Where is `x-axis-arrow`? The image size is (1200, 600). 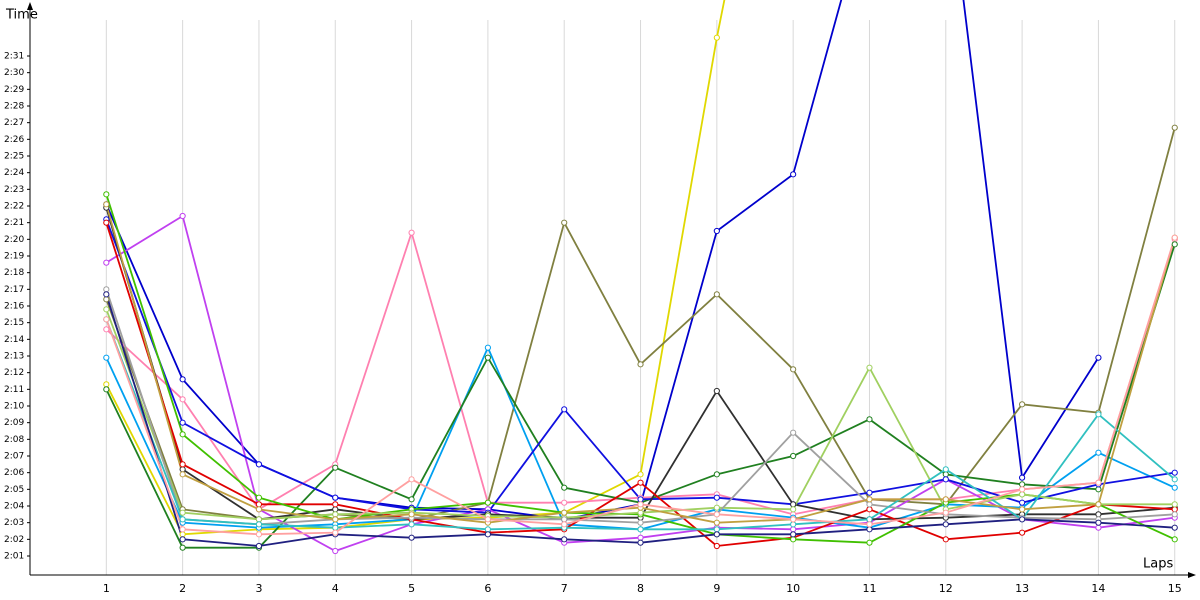 x-axis-arrow is located at coordinates (1192, 575).